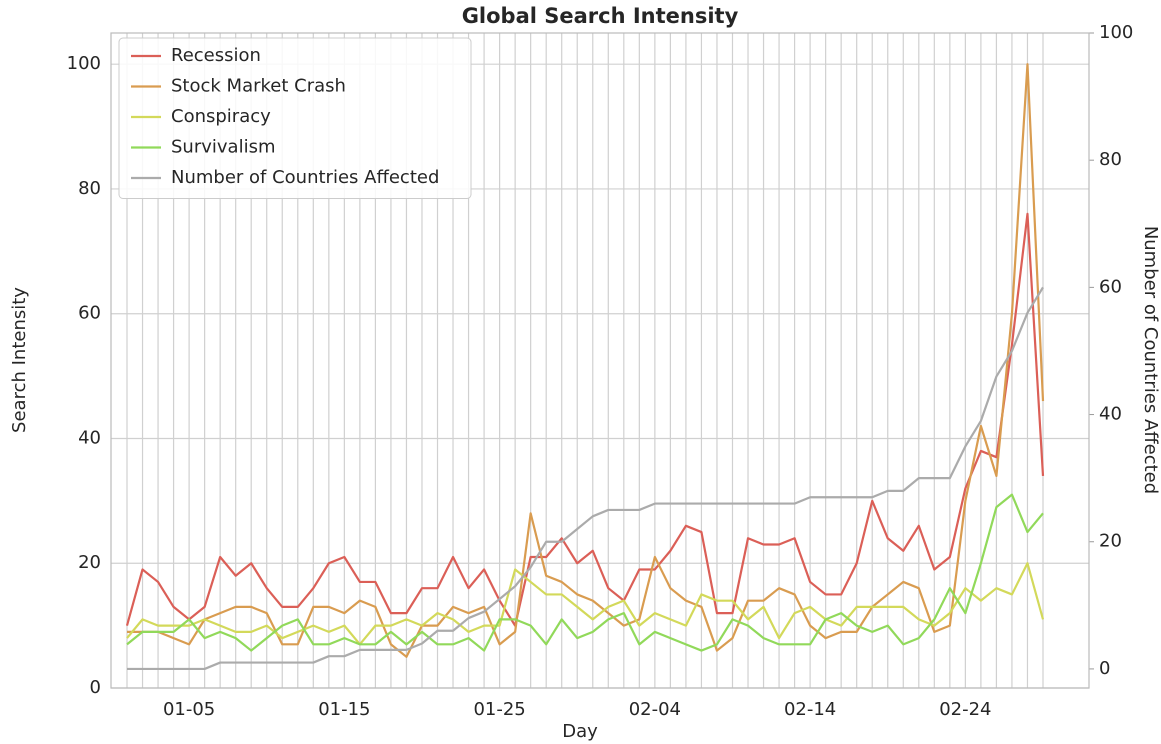 The height and width of the screenshot is (744, 1161). Describe the element at coordinates (499, 709) in the screenshot. I see `x-tick-label: 01-25` at that location.